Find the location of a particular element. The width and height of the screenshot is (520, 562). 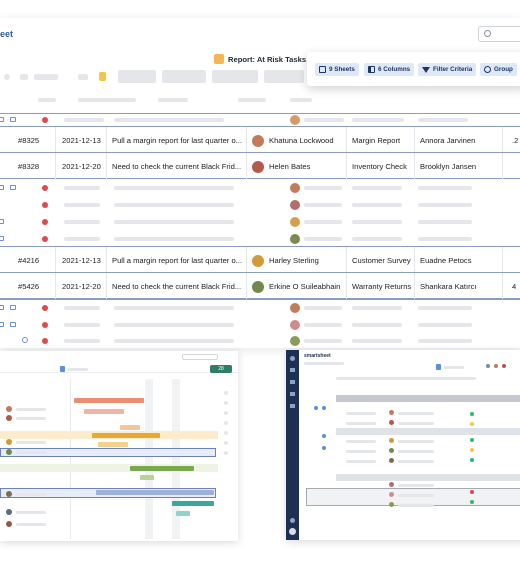

row-type: Margin Report is located at coordinates (376, 140).